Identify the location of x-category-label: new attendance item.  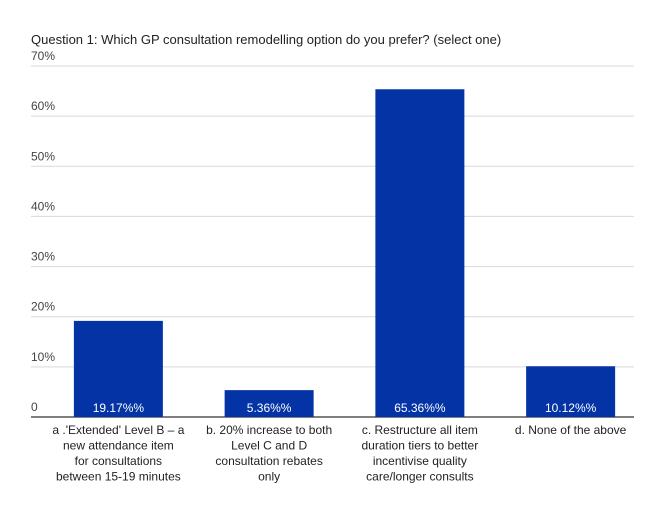
(118, 446).